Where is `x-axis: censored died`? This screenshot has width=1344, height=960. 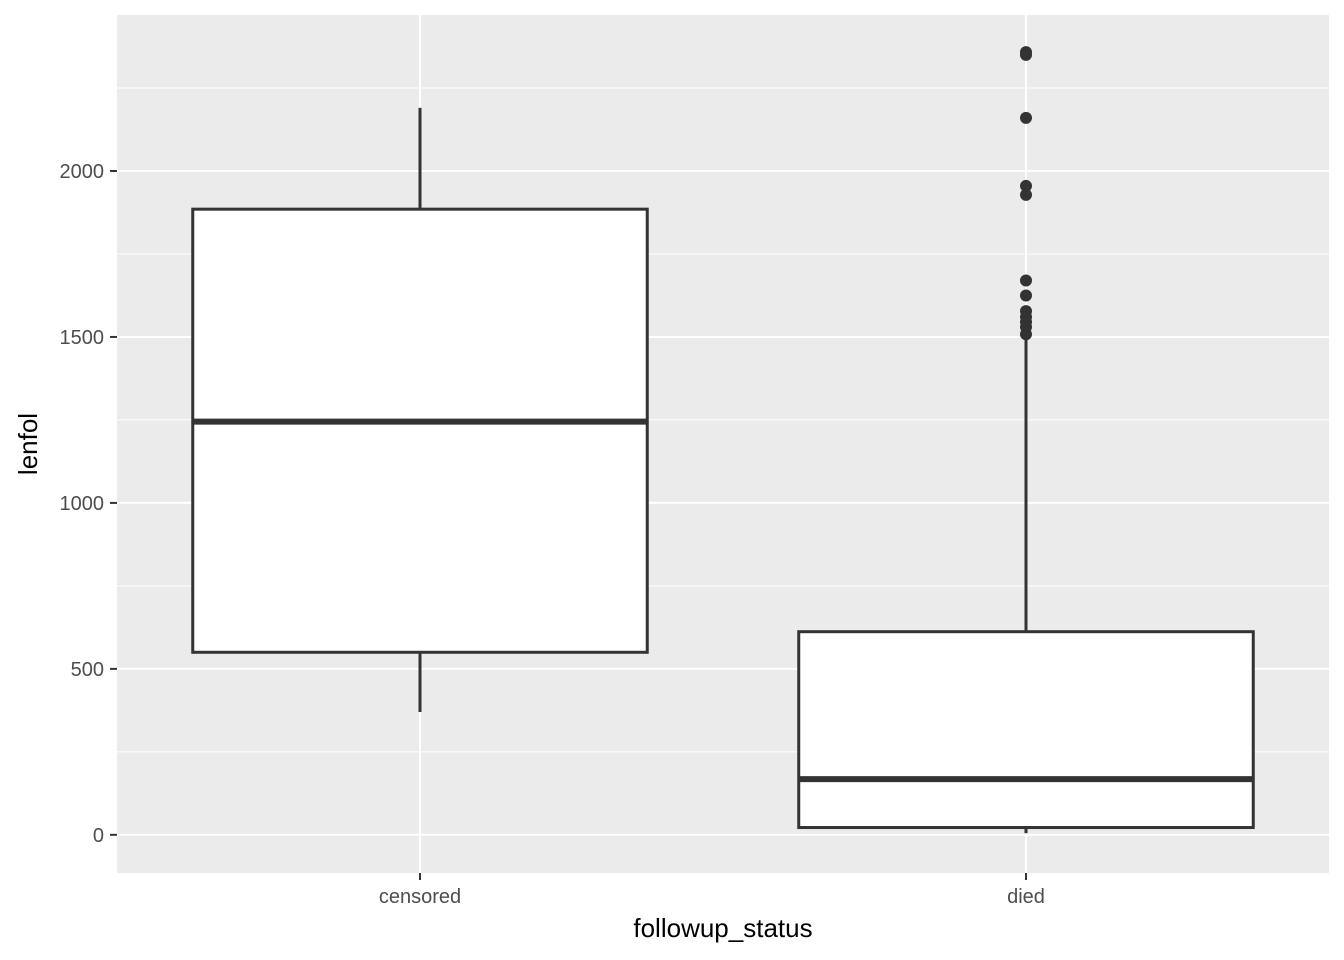
x-axis: censored died is located at coordinates (712, 890).